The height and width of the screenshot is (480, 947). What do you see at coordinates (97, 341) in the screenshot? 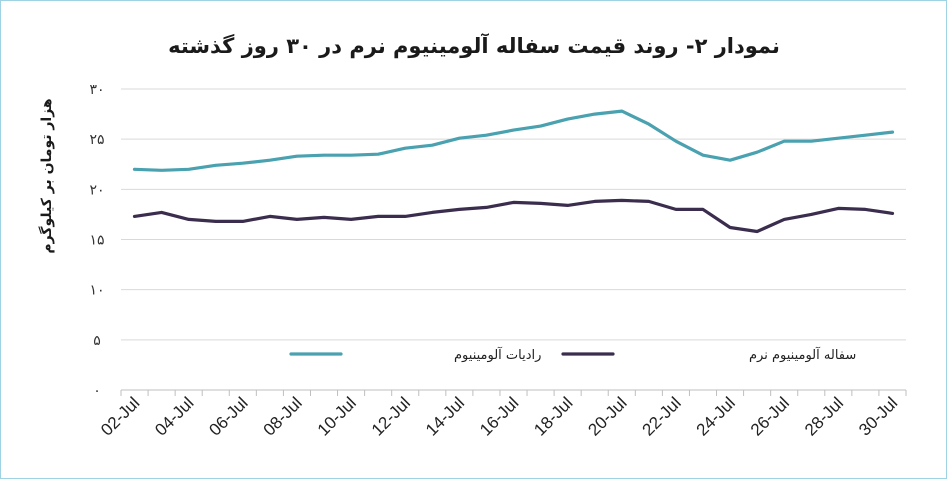
I see `y-tick-label: ۵` at bounding box center [97, 341].